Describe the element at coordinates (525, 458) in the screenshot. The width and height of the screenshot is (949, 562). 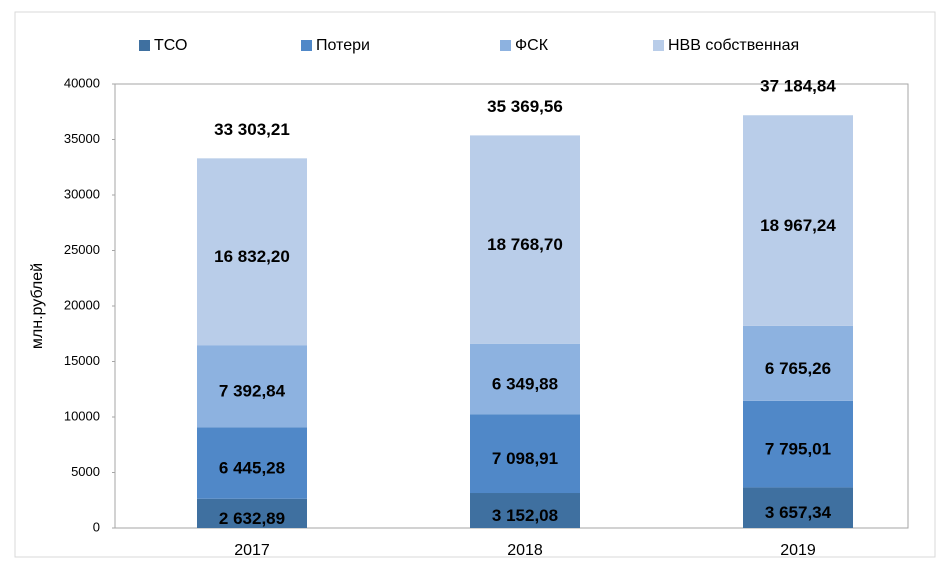
I see `value-label: 7 098,91` at that location.